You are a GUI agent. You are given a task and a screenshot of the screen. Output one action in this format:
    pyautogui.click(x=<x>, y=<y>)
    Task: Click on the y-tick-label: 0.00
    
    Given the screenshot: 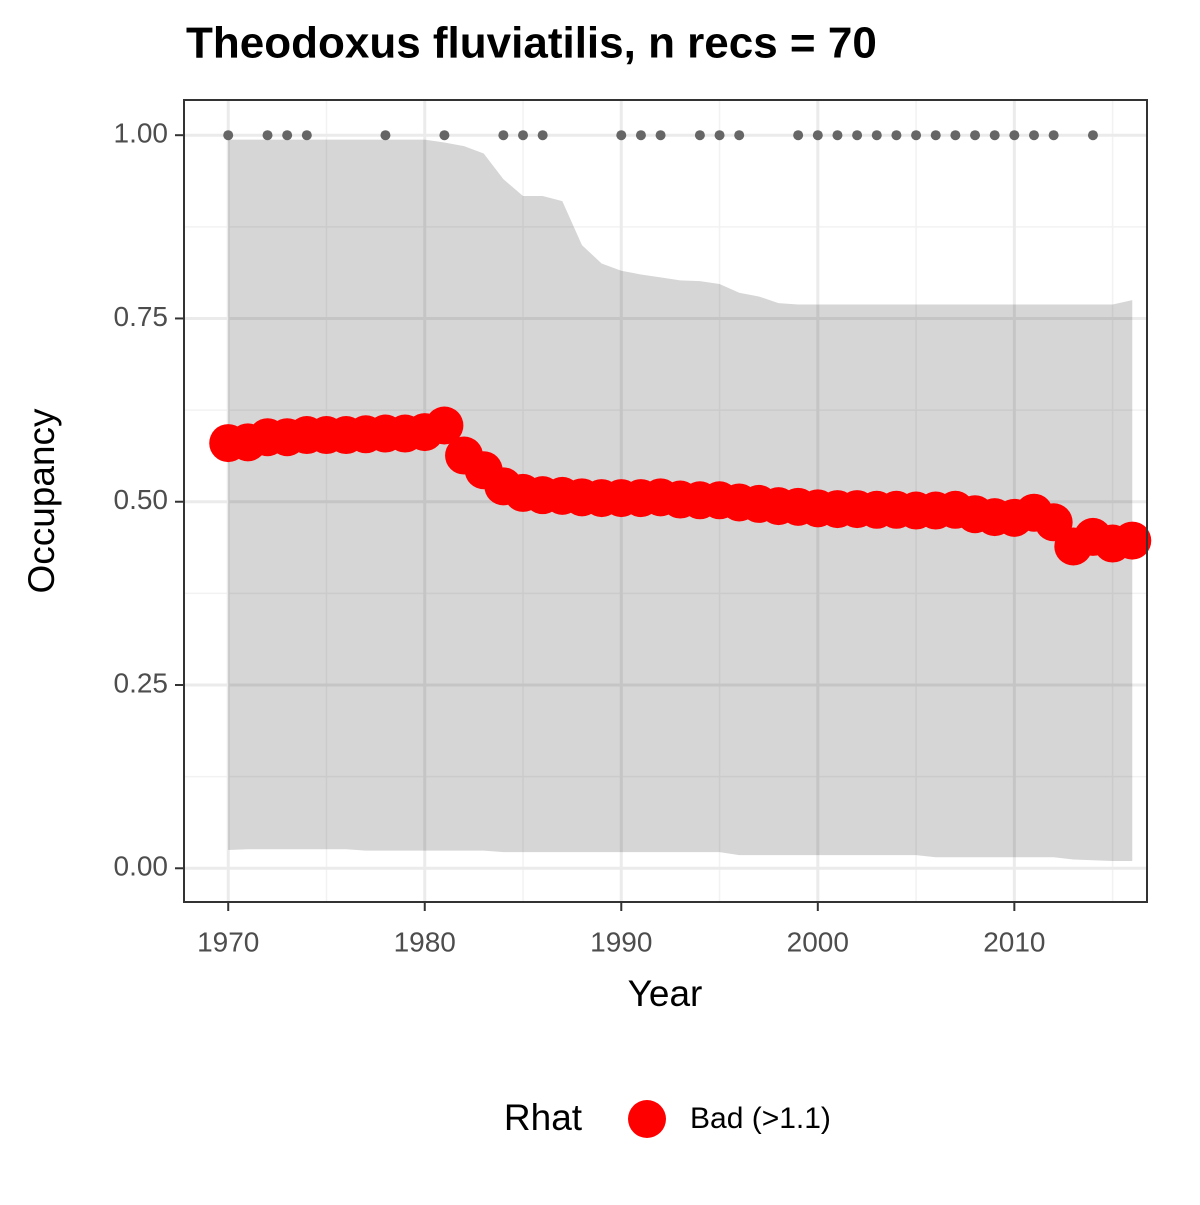 What is the action you would take?
    pyautogui.click(x=141, y=866)
    